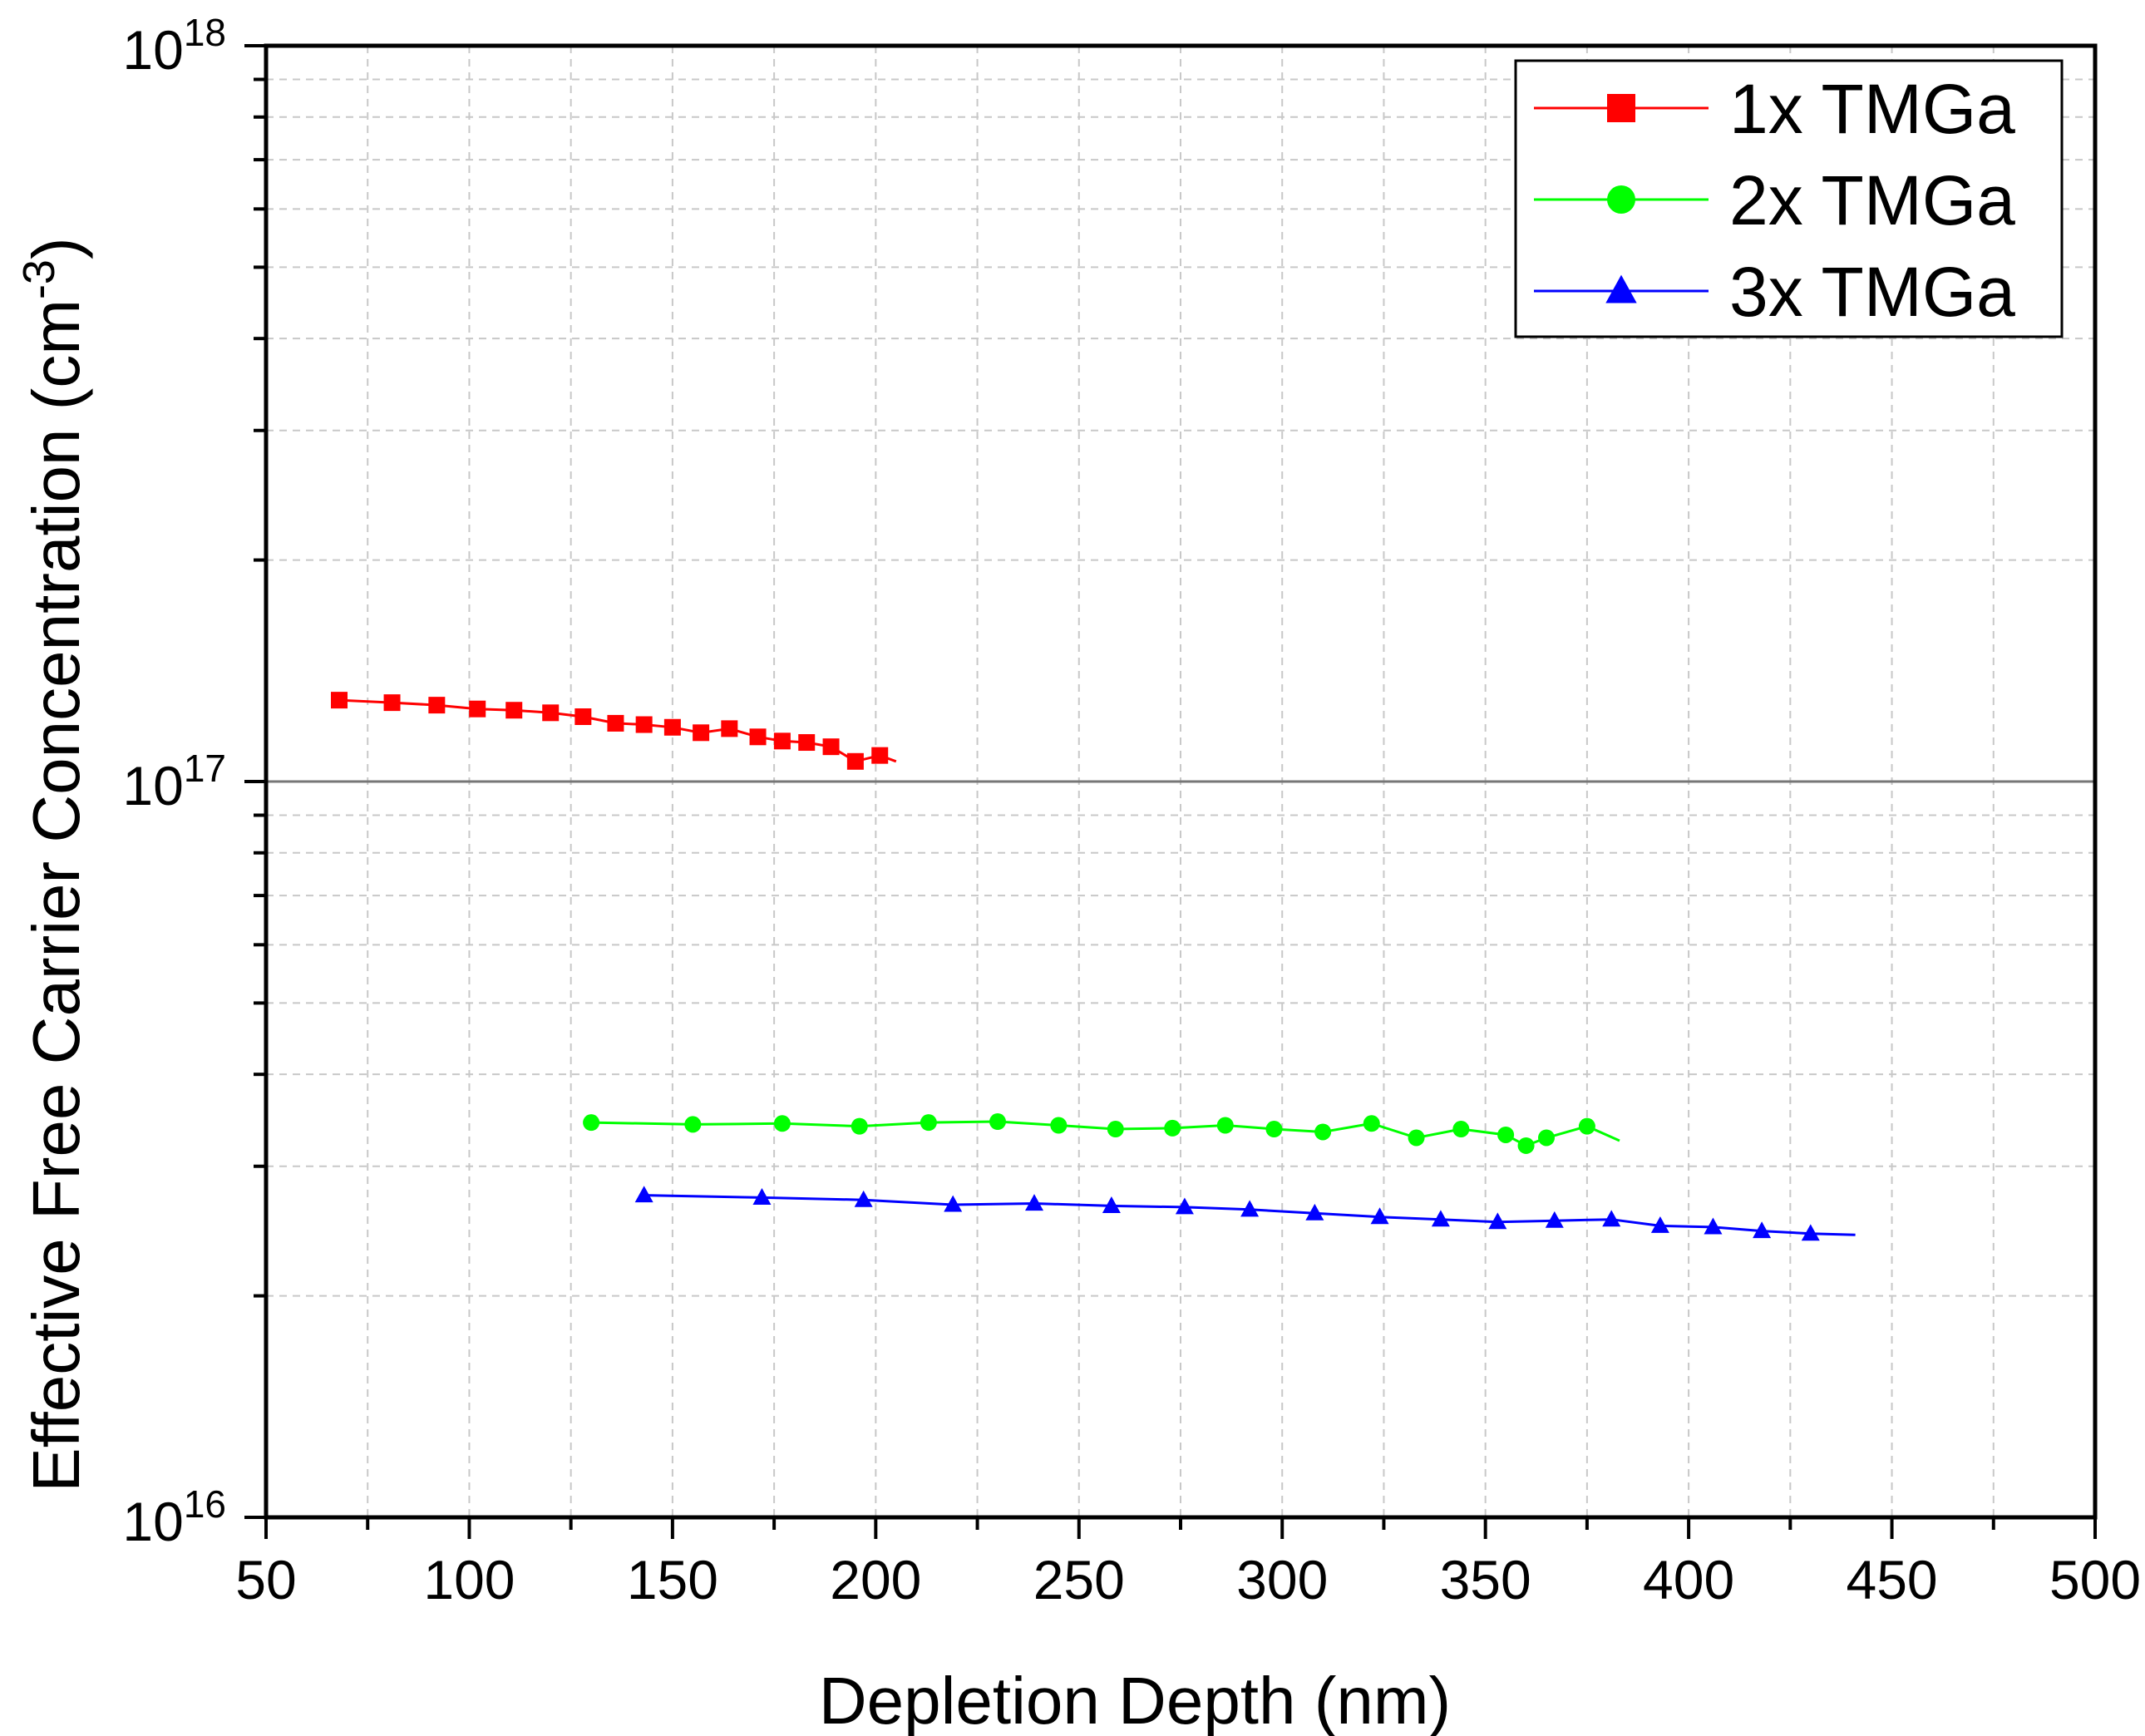 Image resolution: width=2145 pixels, height=1736 pixels. Describe the element at coordinates (1079, 1579) in the screenshot. I see `x-tick-label: 250` at that location.